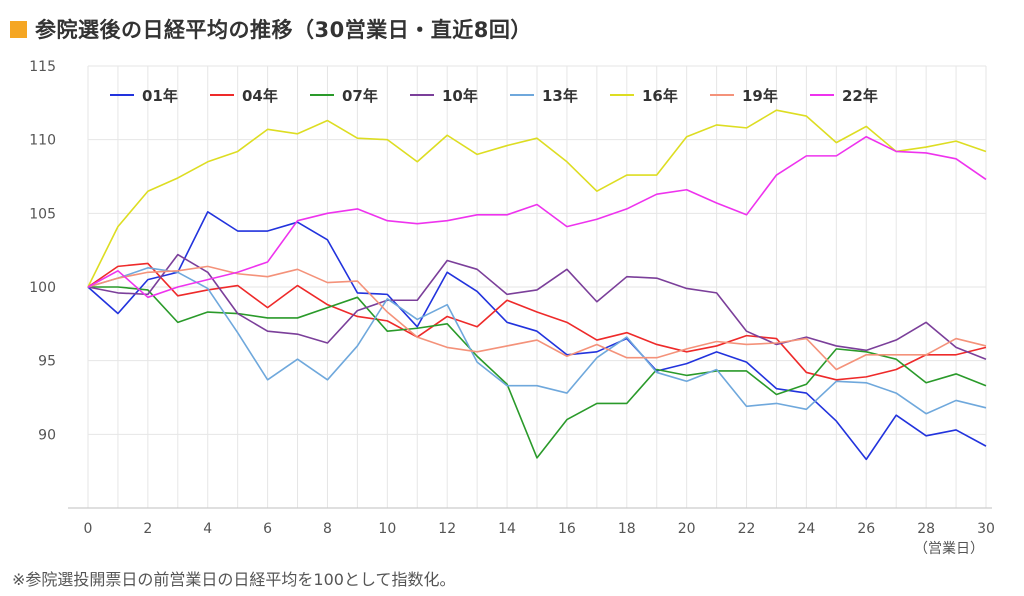  Describe the element at coordinates (760, 96) in the screenshot. I see `legend-label: 19年` at that location.